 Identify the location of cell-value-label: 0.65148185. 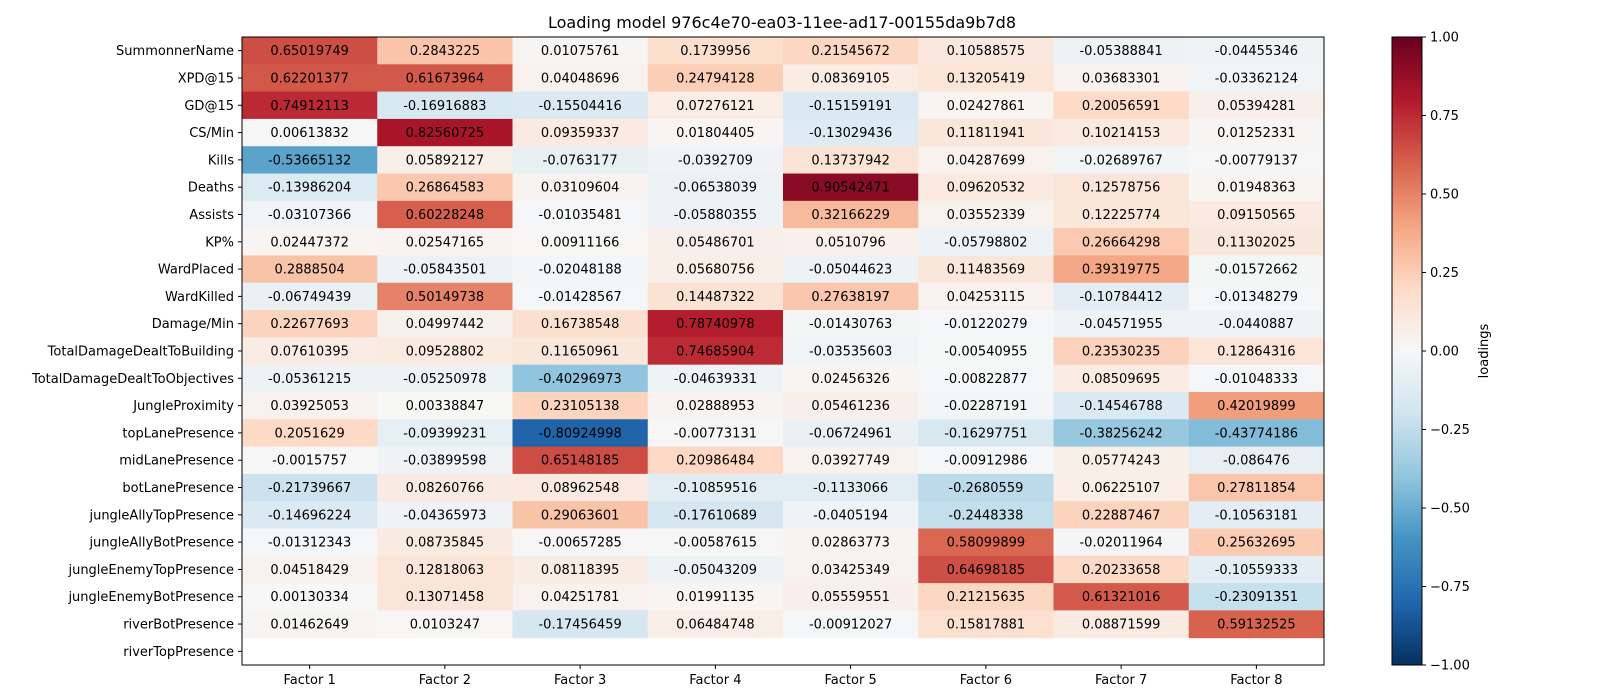
(580, 461).